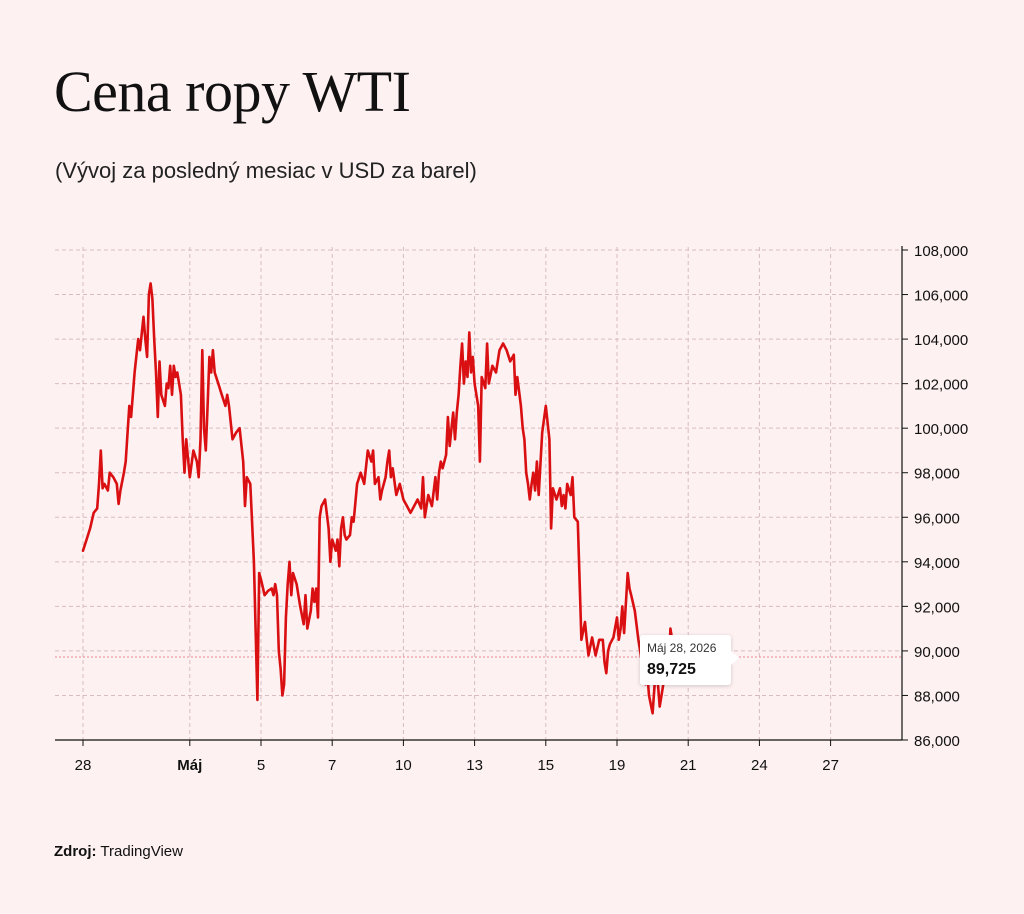 The width and height of the screenshot is (1024, 914). What do you see at coordinates (941, 296) in the screenshot?
I see `y-tick-label: 106,000` at bounding box center [941, 296].